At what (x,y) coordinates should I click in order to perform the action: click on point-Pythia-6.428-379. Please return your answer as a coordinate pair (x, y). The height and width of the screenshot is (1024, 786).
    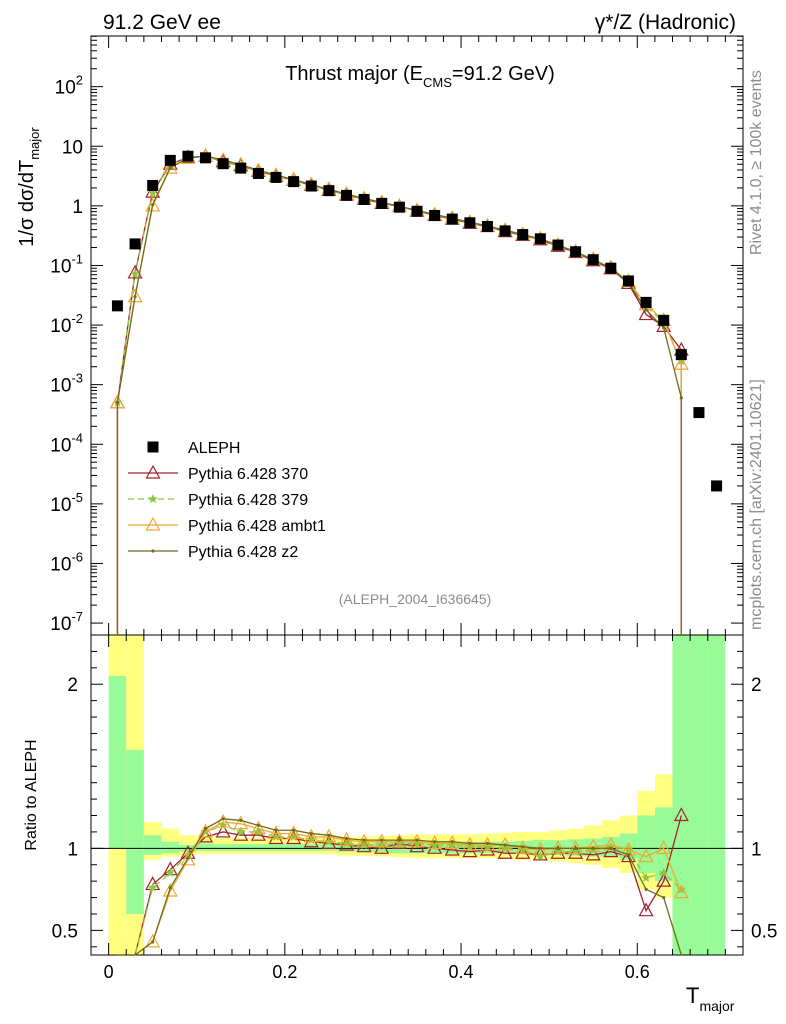
    Looking at the image, I should click on (152, 192).